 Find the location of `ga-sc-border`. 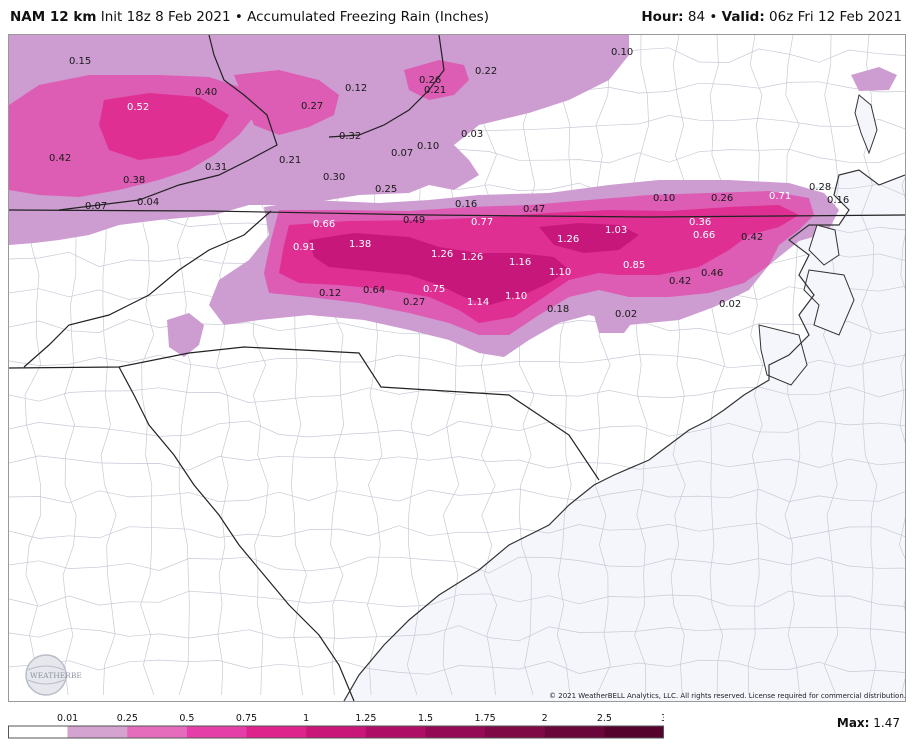

ga-sc-border is located at coordinates (236, 533).